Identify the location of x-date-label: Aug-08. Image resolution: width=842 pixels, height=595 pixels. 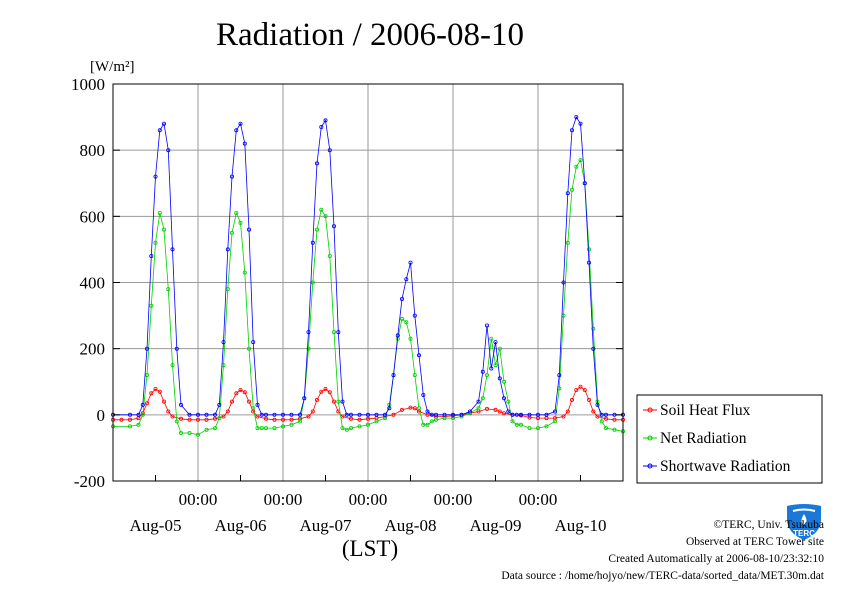
(411, 525).